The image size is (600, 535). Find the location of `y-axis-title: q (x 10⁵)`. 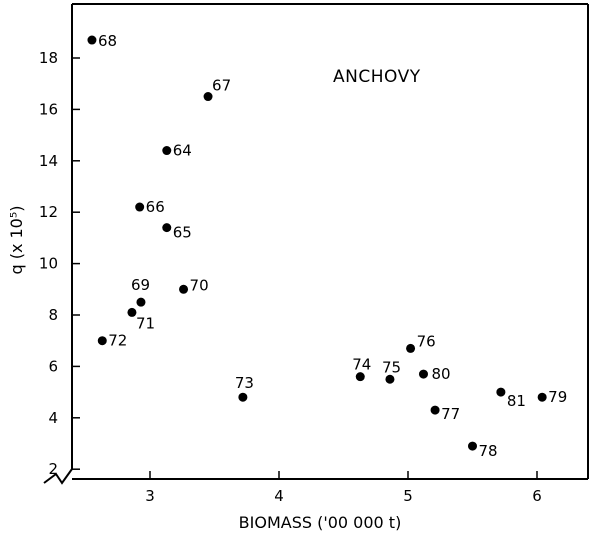

y-axis-title: q (x 10⁵) is located at coordinates (16, 239).